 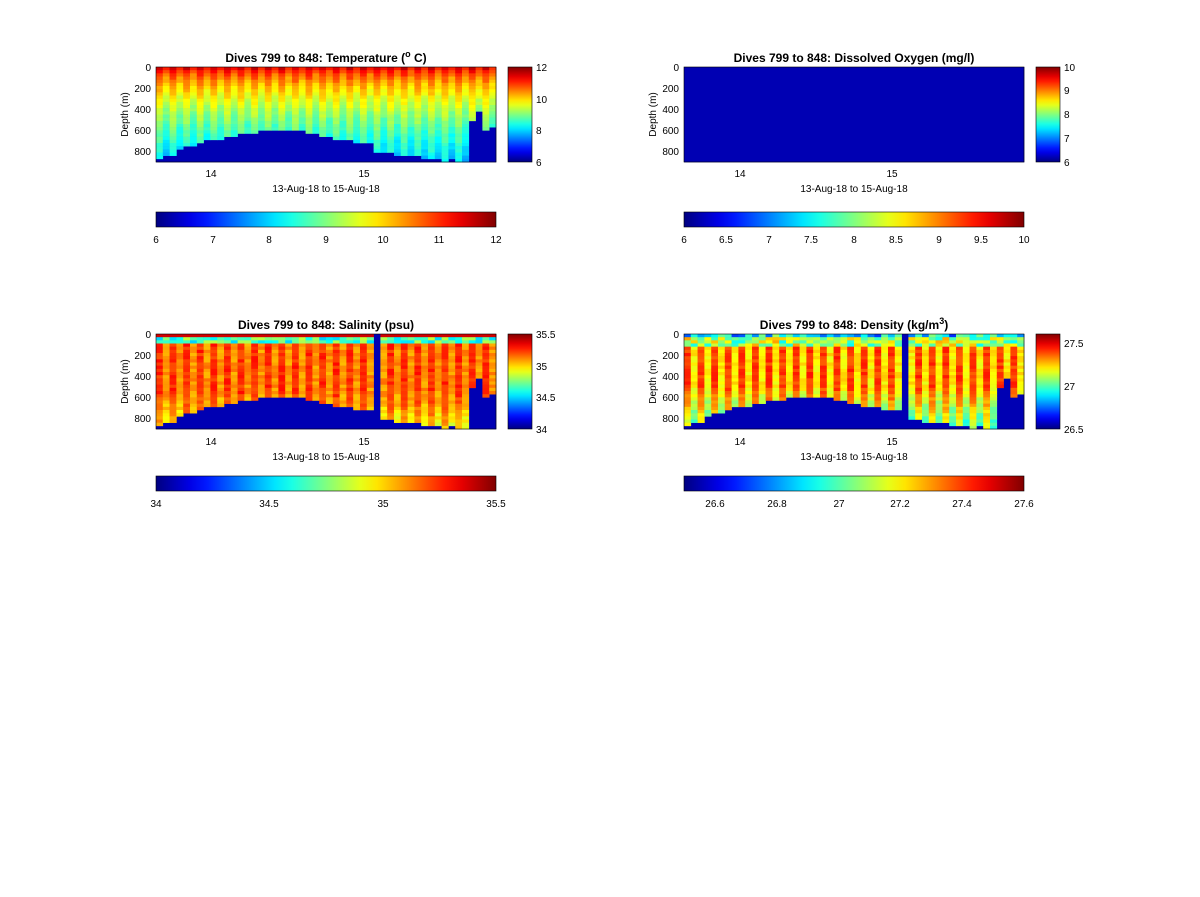 I want to click on y-tick-label: 800, so click(x=142, y=419).